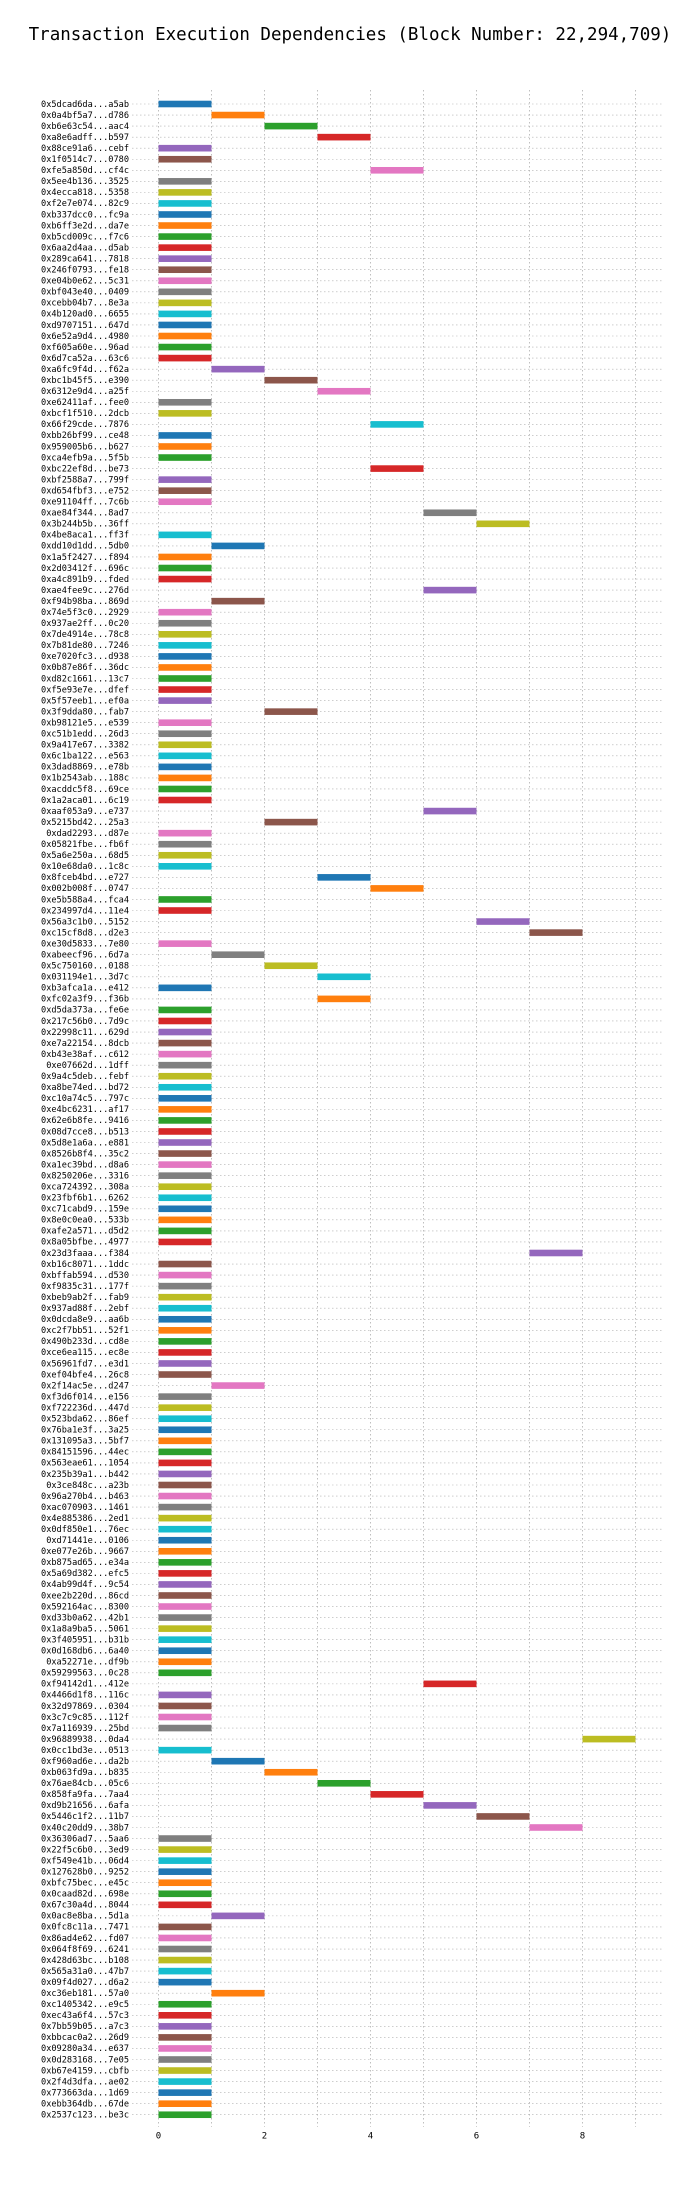 The width and height of the screenshot is (700, 2208). I want to click on y-tick-label: 0x5446c1f2...11b7, so click(85, 1817).